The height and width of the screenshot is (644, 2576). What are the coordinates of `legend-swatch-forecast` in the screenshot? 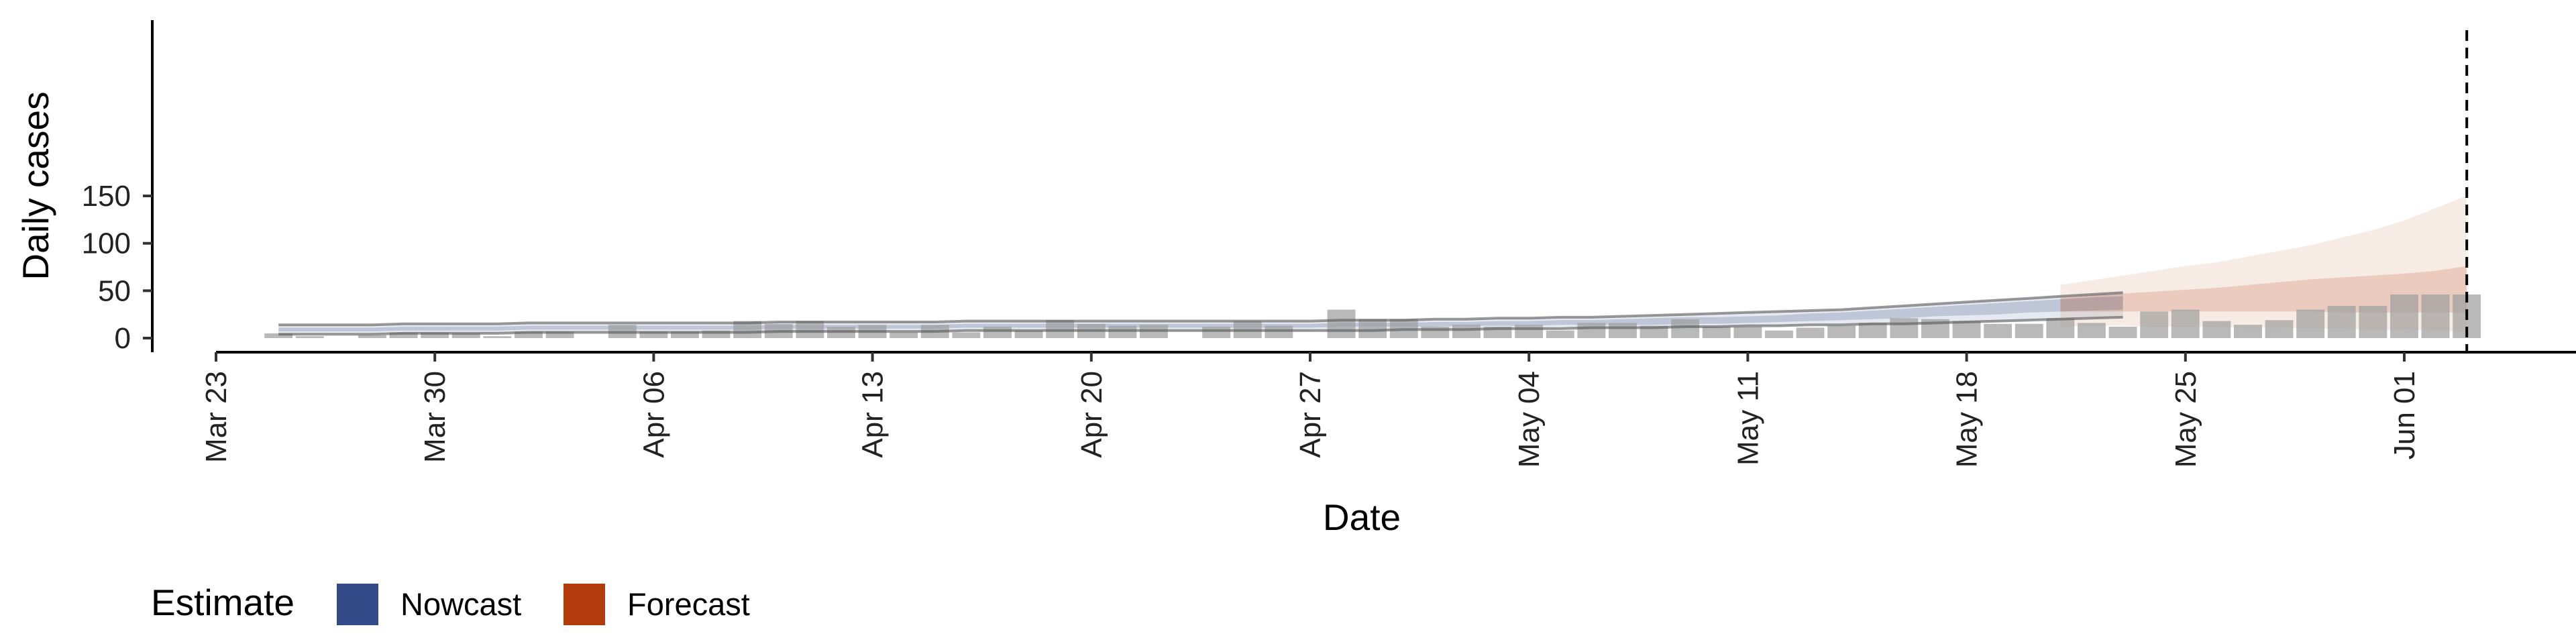 It's located at (584, 604).